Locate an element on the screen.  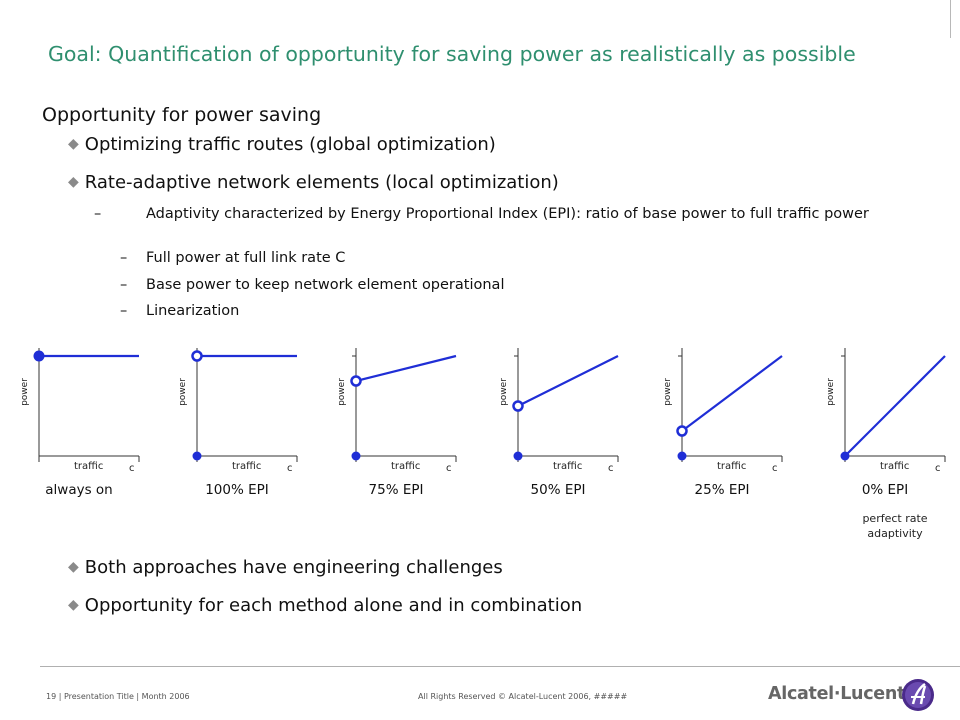
footer-page-info: 19 | Presentation Title | Month 2006 is located at coordinates (118, 696).